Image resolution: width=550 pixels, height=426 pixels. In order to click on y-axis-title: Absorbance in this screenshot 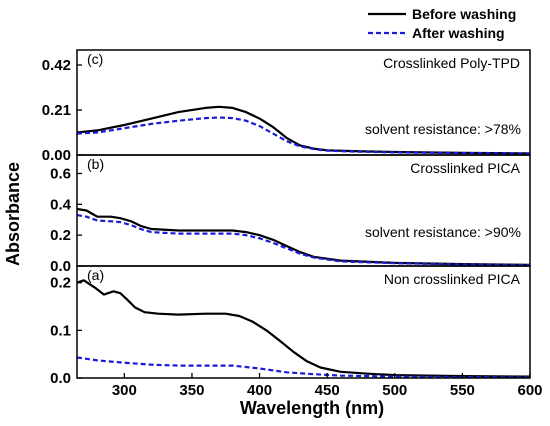, I will do `click(13, 214)`.